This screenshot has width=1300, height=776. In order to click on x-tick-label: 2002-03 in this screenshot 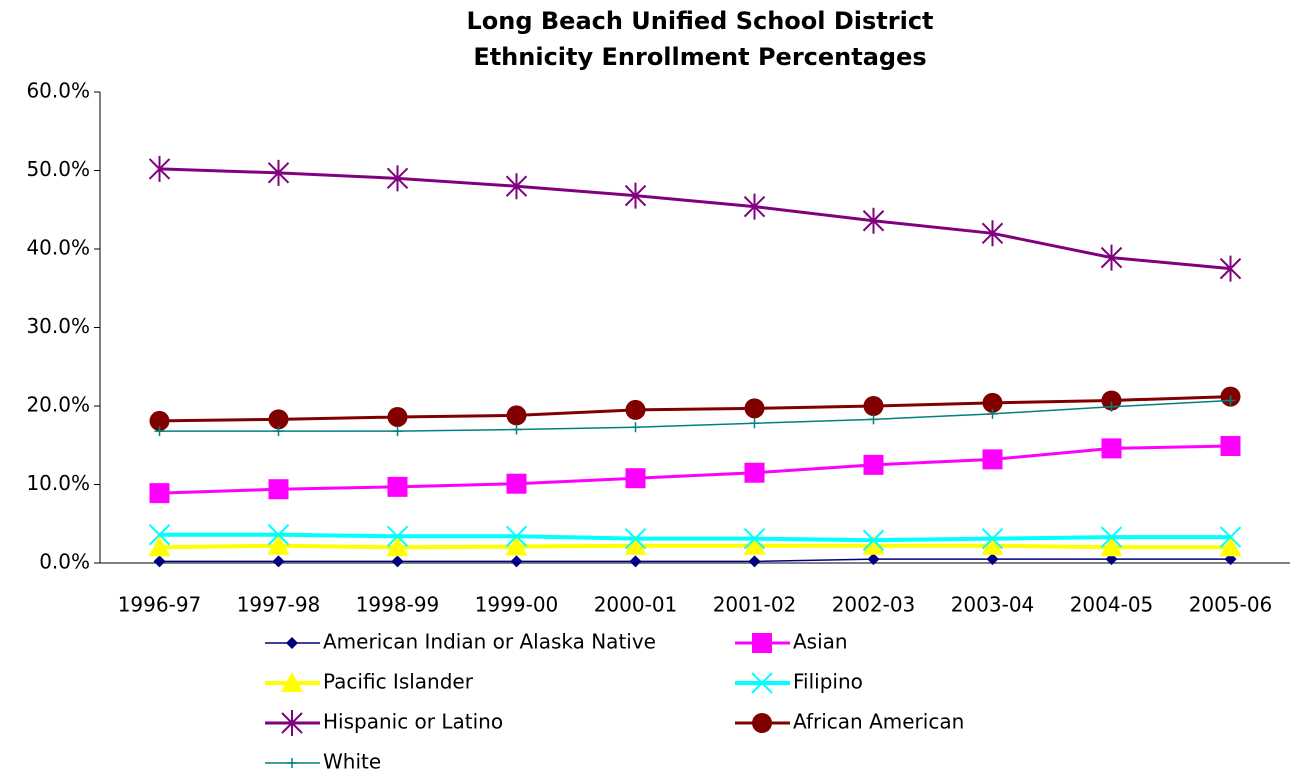, I will do `click(874, 605)`.